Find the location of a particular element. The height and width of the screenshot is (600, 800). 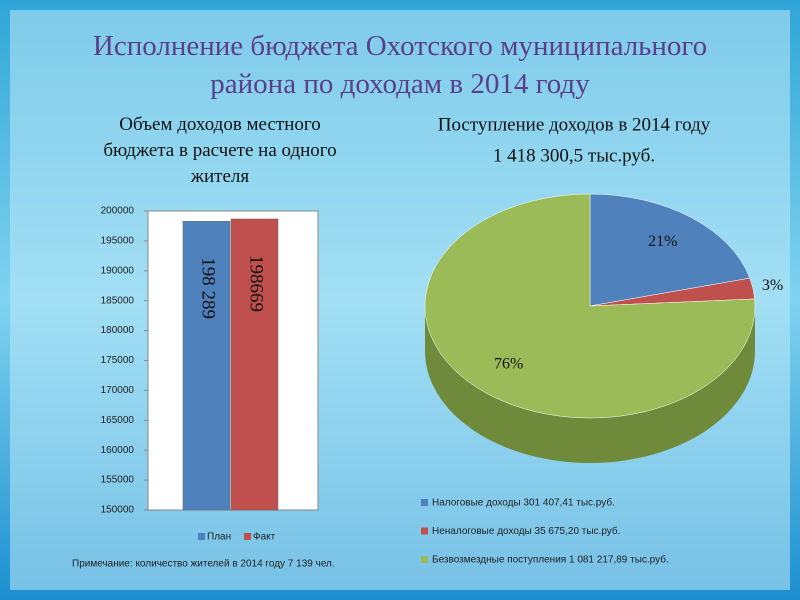

value-label: 198669 is located at coordinates (256, 283).